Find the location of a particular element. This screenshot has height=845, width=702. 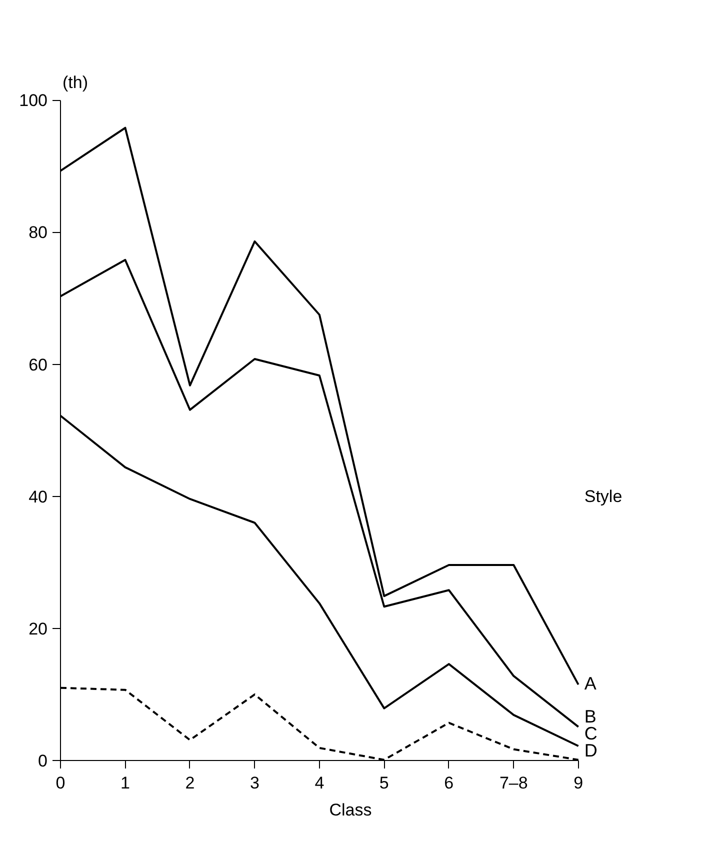

x-tick-label: 3 is located at coordinates (255, 783).